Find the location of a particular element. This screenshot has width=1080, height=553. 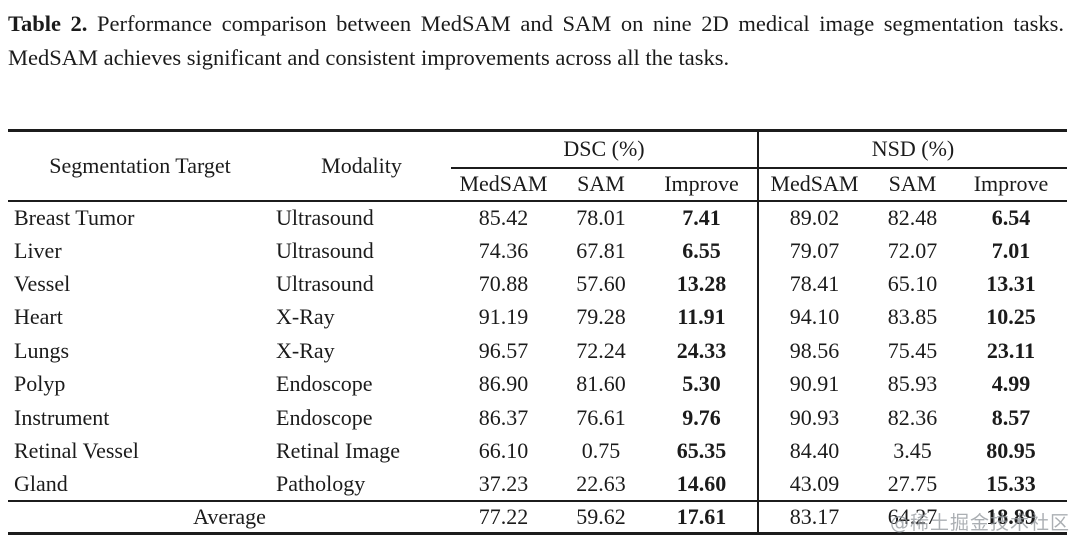

avg-dsc-sam: 59.62 is located at coordinates (601, 517).